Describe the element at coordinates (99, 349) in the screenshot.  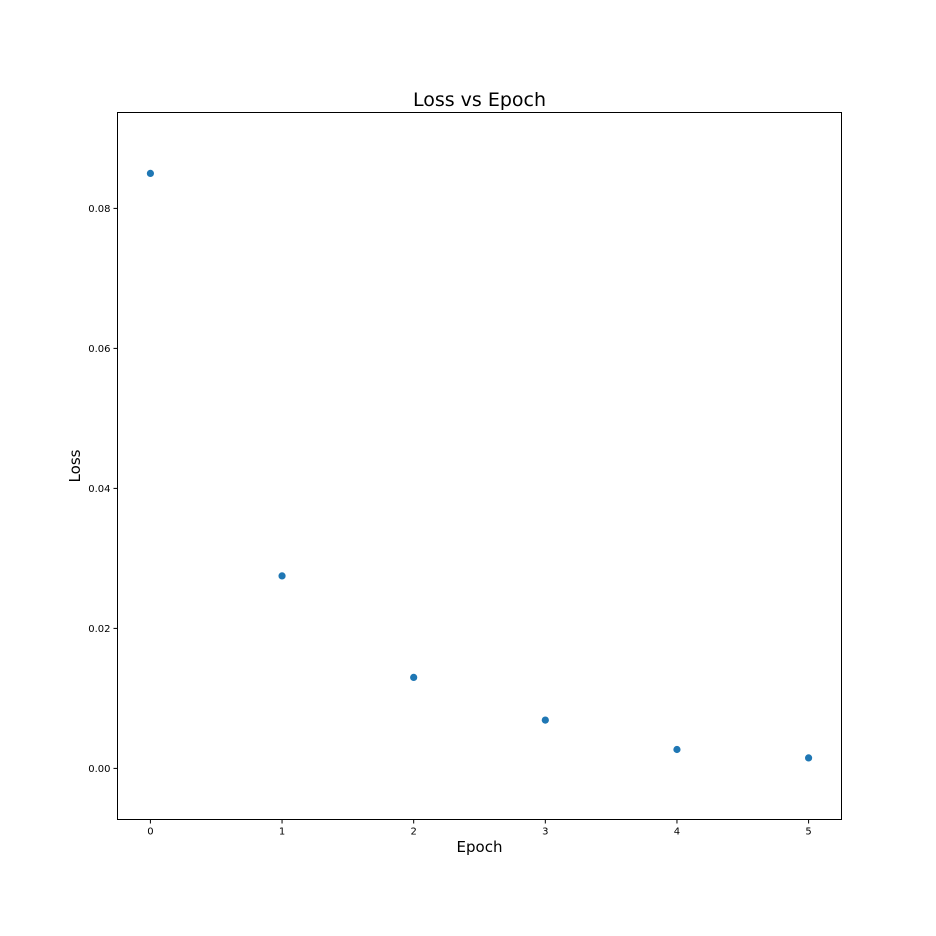
I see `y-tick-label: 0.06` at that location.